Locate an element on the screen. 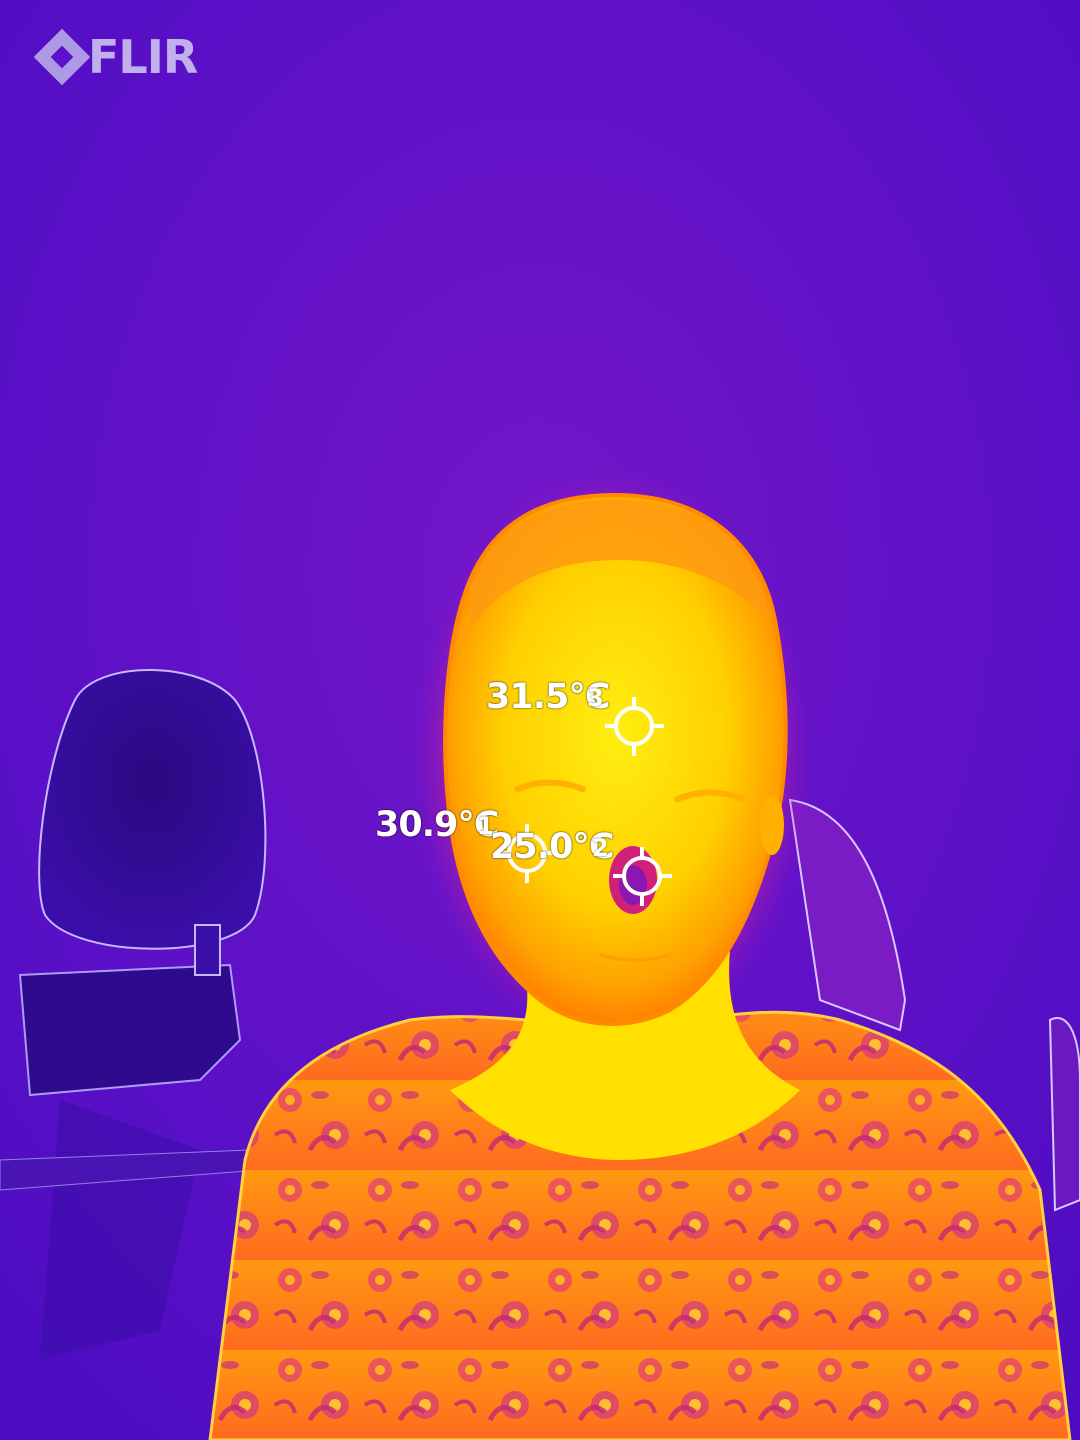  measurement-spot-3-crosshair is located at coordinates (634, 726).